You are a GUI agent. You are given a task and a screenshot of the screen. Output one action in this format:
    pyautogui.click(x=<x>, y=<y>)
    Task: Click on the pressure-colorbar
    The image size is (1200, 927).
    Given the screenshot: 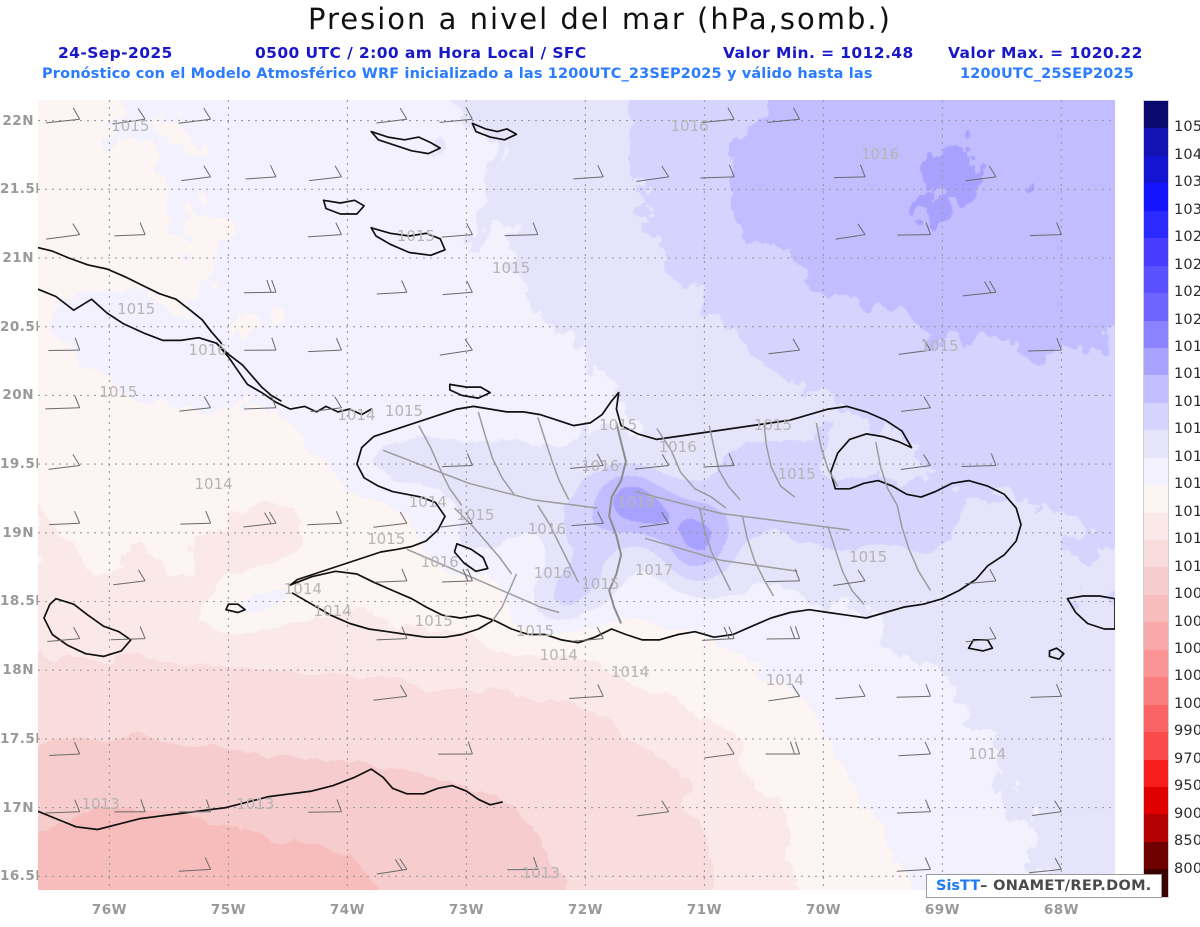 What is the action you would take?
    pyautogui.click(x=1156, y=499)
    